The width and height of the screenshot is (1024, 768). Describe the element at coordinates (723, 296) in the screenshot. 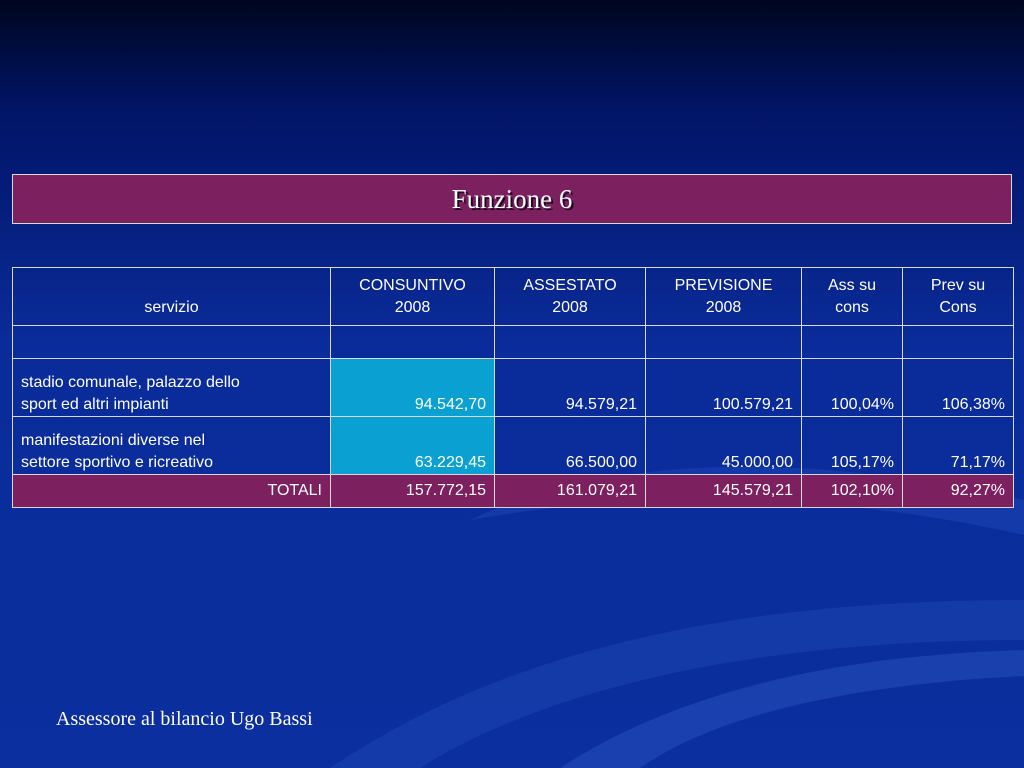

I see `header-previsione: PREVISIONE 2008` at that location.